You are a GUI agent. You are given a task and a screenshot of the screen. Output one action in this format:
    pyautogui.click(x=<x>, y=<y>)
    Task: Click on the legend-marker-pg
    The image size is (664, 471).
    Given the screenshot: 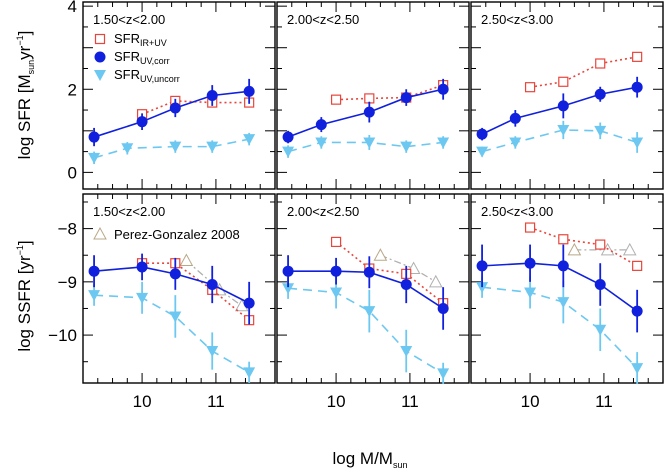 What is the action you would take?
    pyautogui.click(x=100, y=233)
    